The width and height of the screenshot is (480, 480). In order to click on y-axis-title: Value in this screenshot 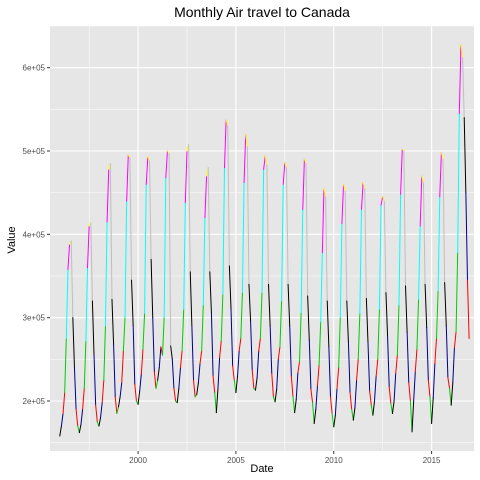, I will do `click(12, 239)`.